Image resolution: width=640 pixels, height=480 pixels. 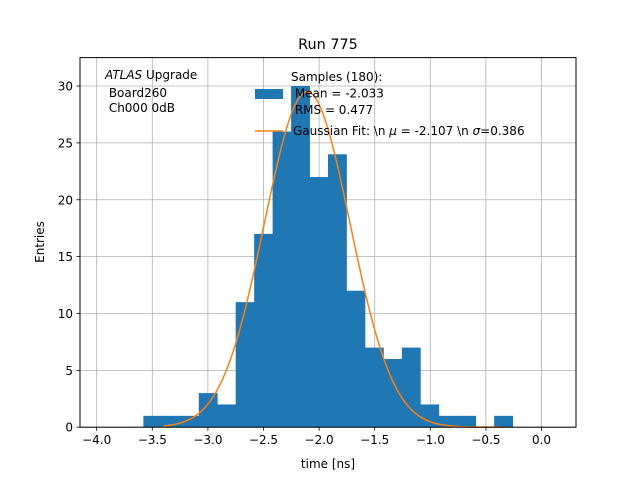 I want to click on legend-fit-mu-value: = -2.107 \n, so click(x=435, y=131).